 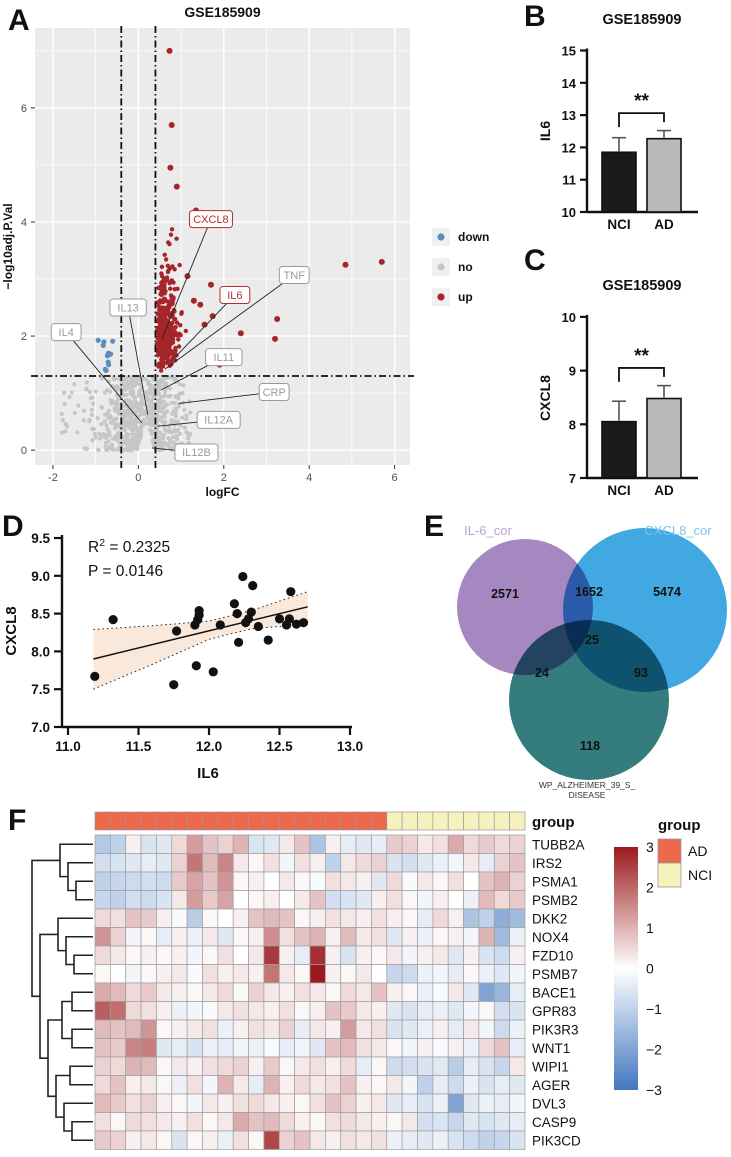 What do you see at coordinates (650, 888) in the screenshot?
I see `scale-tick: 2` at bounding box center [650, 888].